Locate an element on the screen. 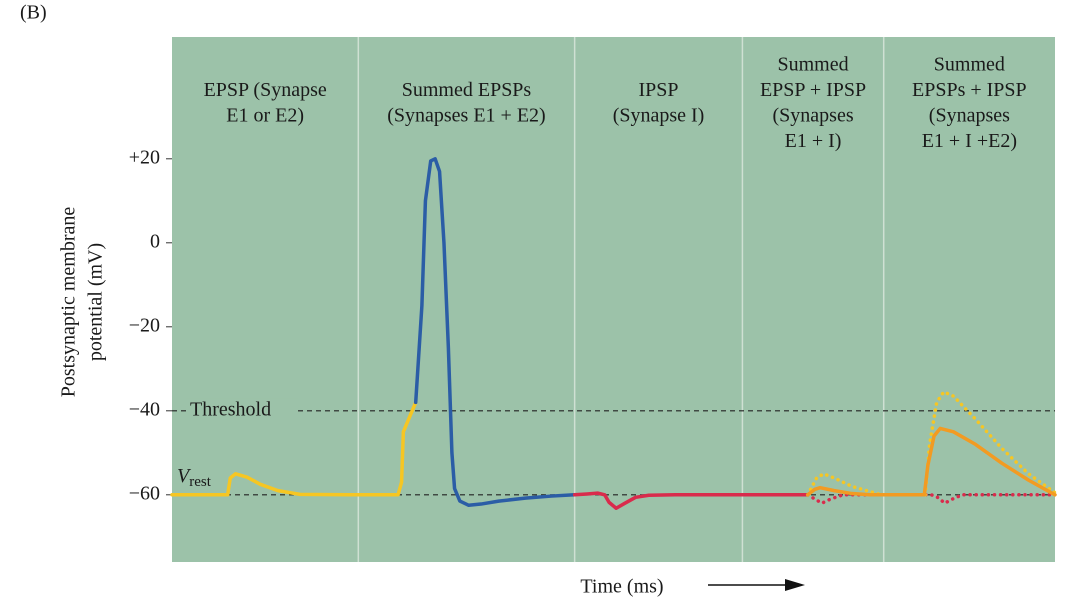  panel-label: E1 + I +E2) is located at coordinates (969, 141).